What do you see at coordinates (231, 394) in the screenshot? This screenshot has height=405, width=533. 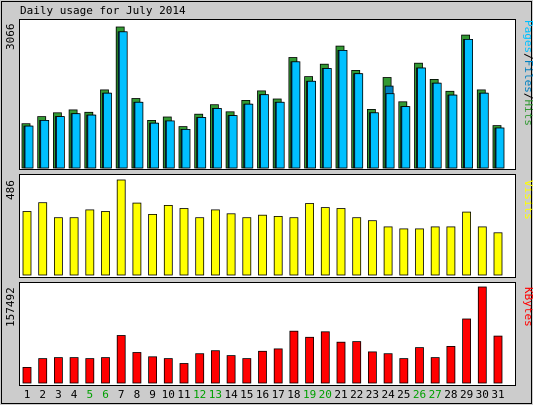 I see `day-tick-label: 14` at bounding box center [231, 394].